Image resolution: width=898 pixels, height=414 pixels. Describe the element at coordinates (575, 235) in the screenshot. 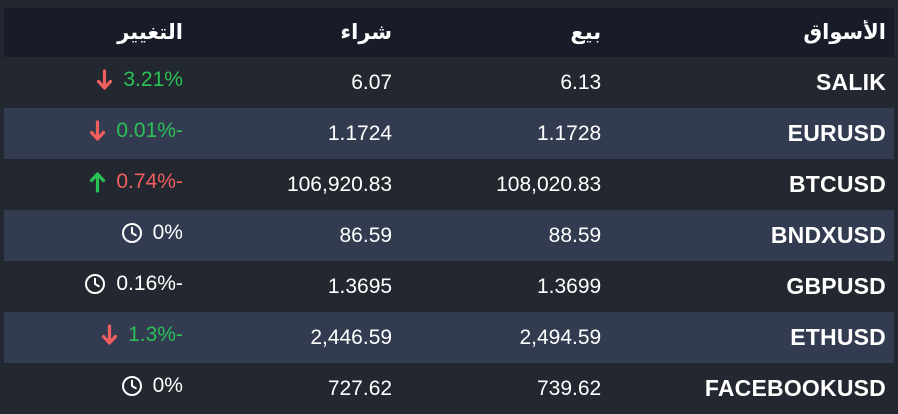

I see `sell-price: 88.59` at that location.